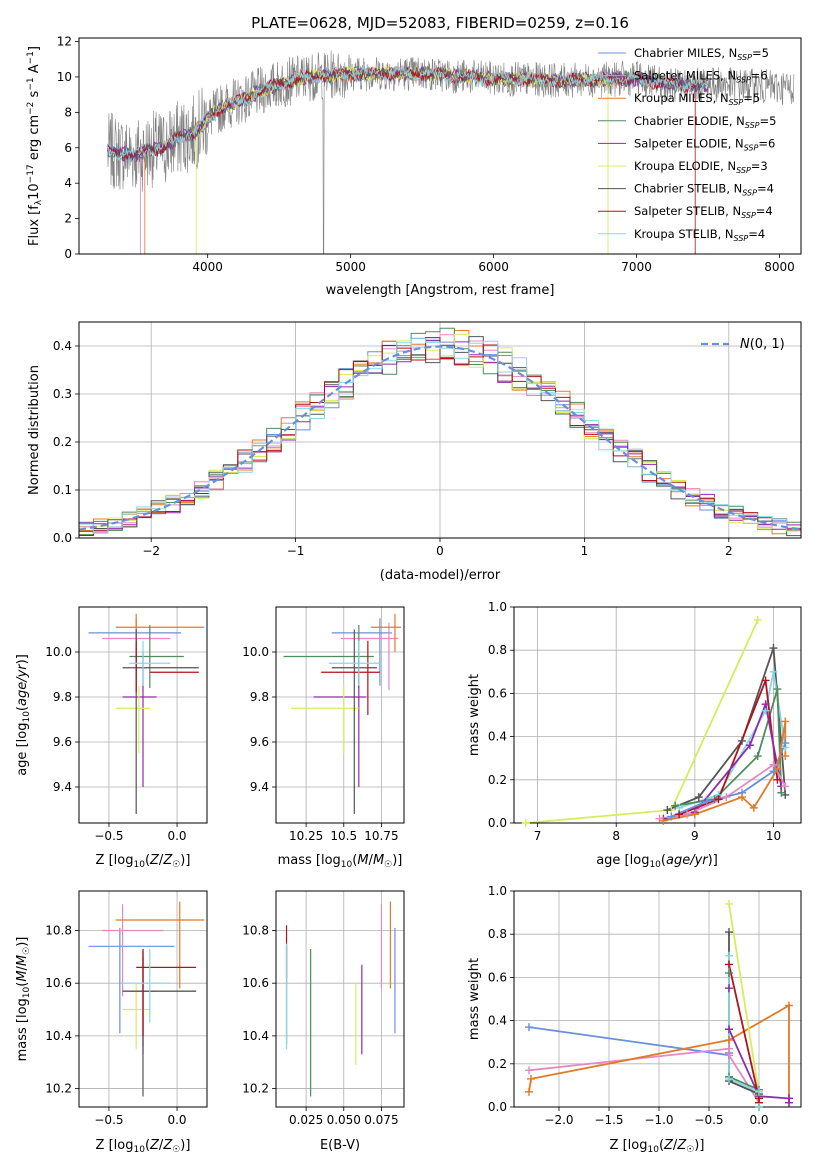 This screenshot has height=1170, width=819. Describe the element at coordinates (474, 715) in the screenshot. I see `weight-vs-age-ylabel: mass weight` at that location.